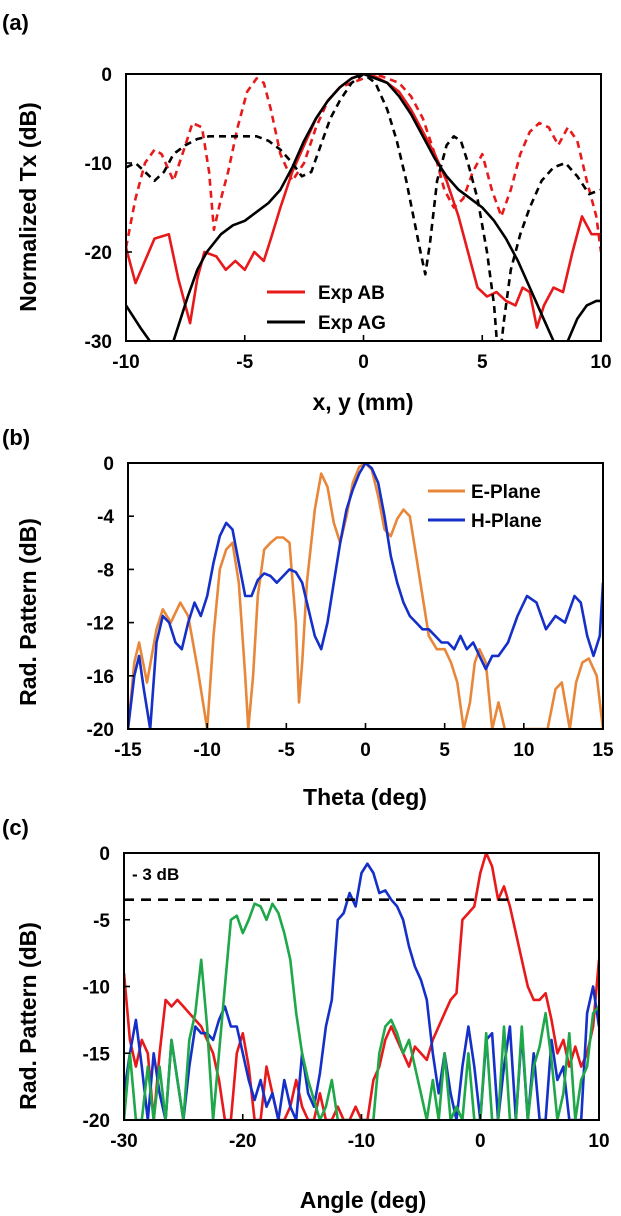 The image size is (621, 1216). Describe the element at coordinates (242, 1141) in the screenshot. I see `x-tick-label: -20` at that location.